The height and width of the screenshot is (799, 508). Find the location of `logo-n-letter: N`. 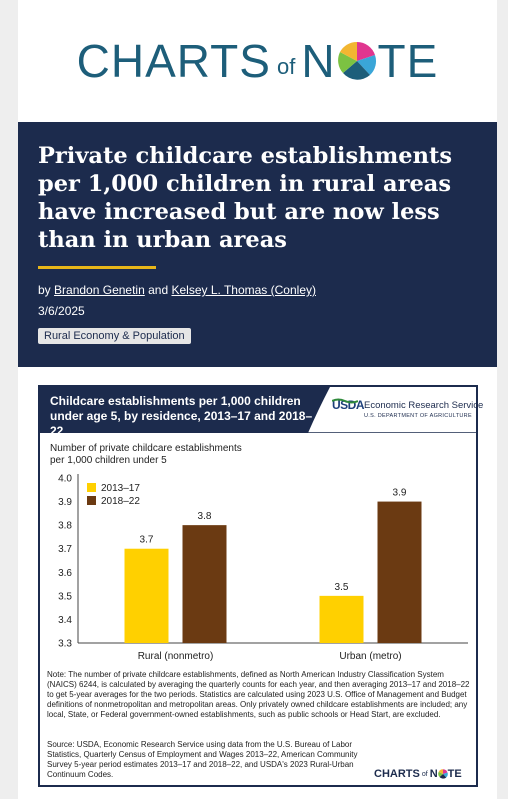

logo-n-letter: N is located at coordinates (318, 61).